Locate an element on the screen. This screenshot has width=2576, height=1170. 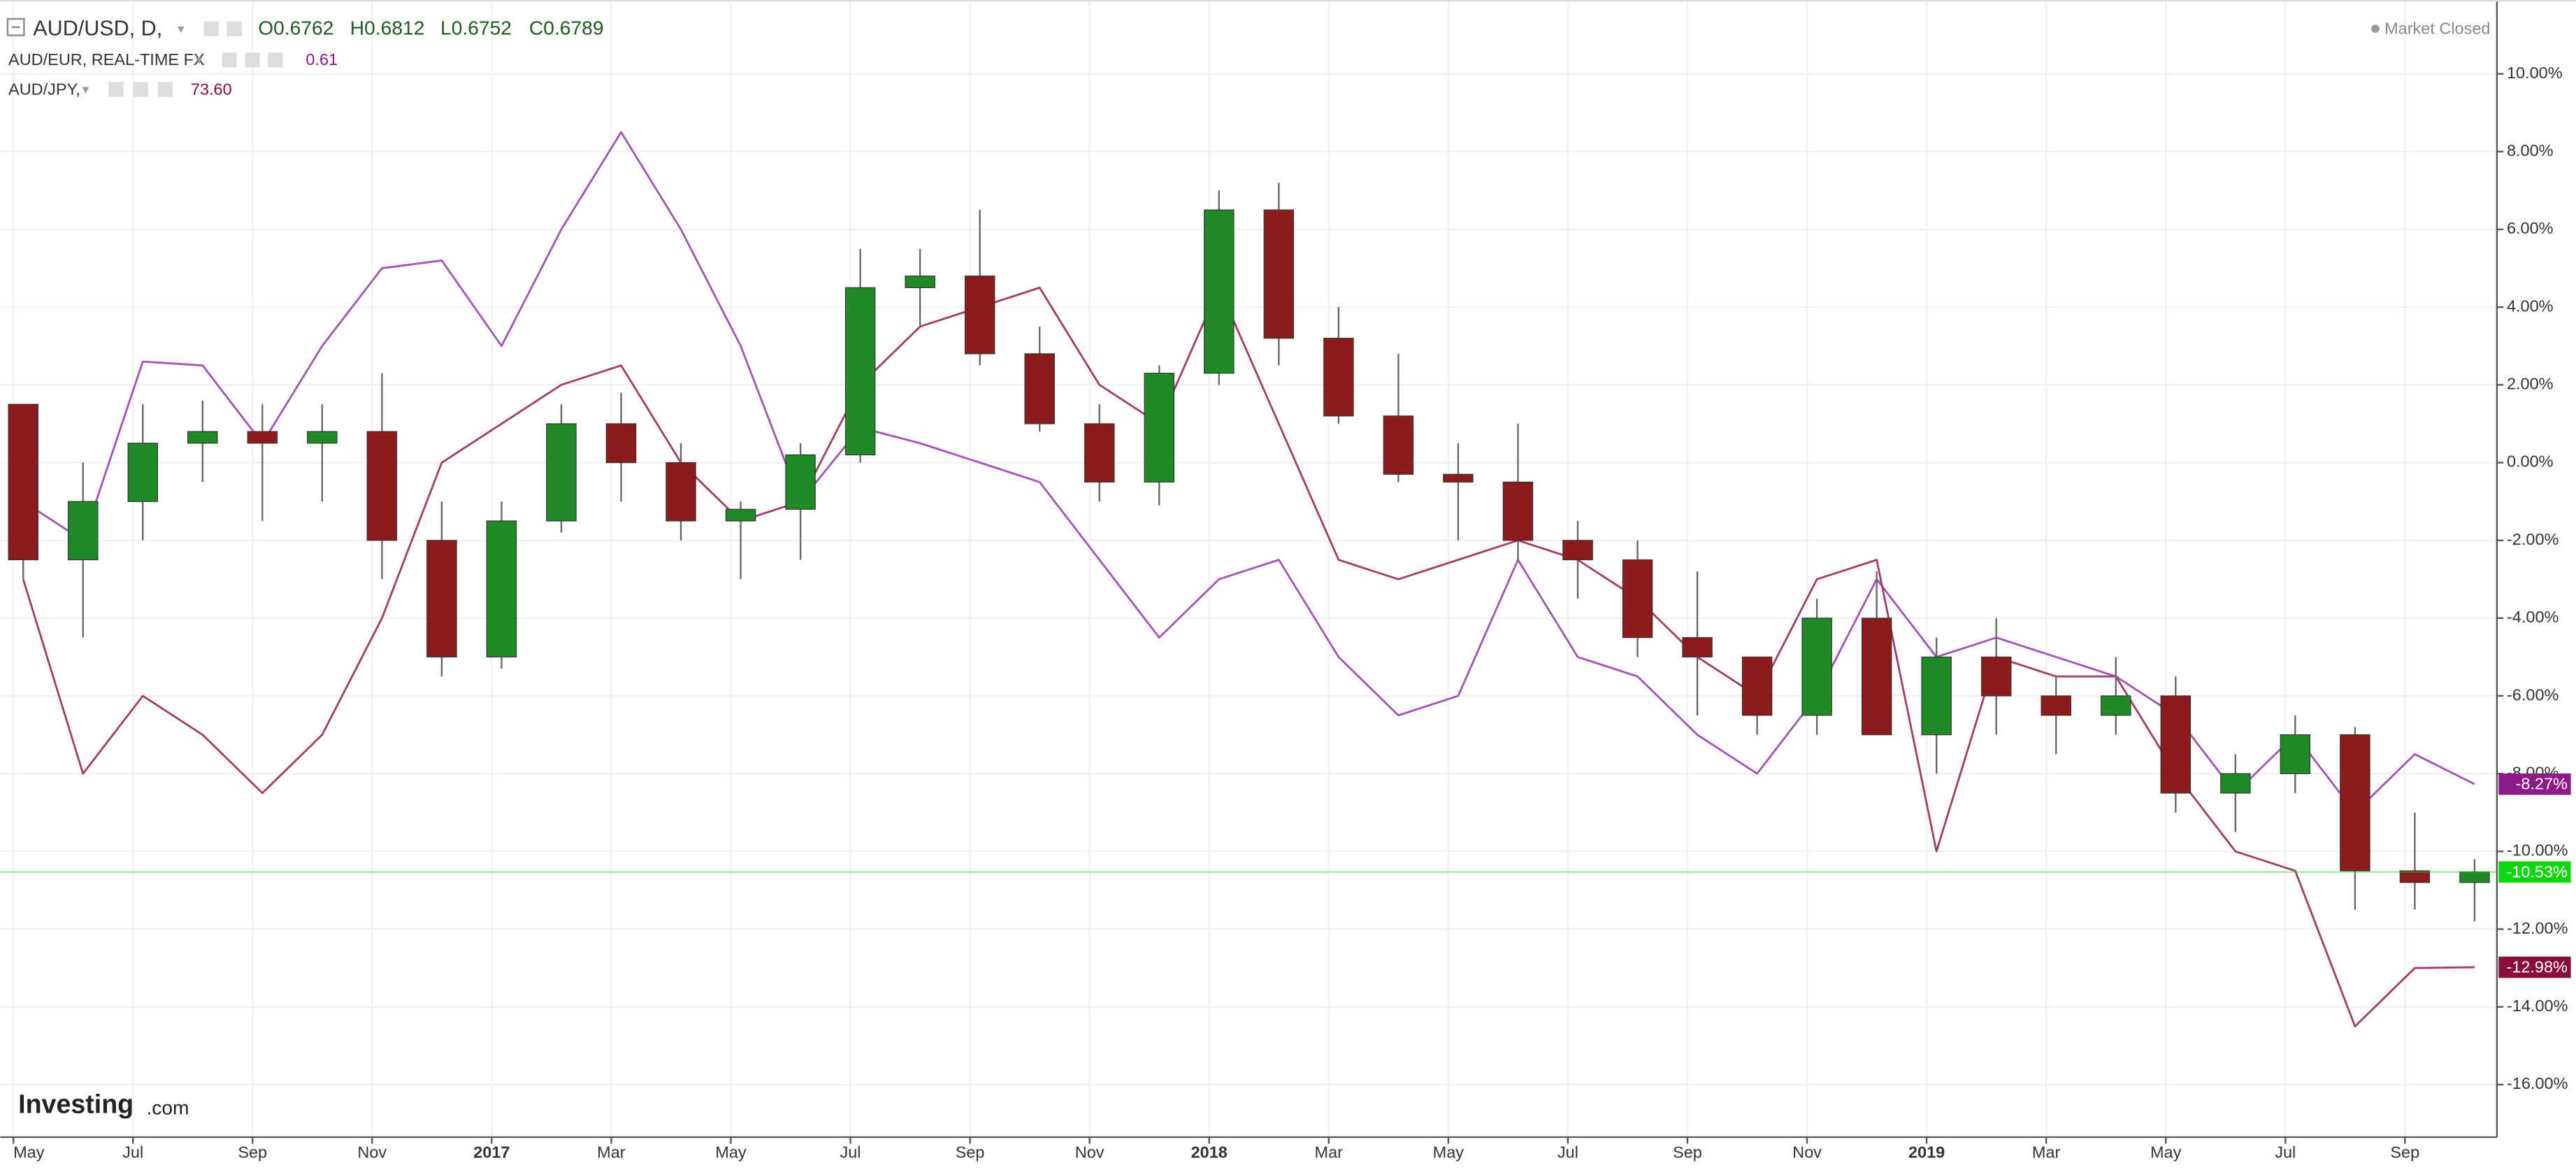
last-value-label: -12.98% is located at coordinates (2537, 966).